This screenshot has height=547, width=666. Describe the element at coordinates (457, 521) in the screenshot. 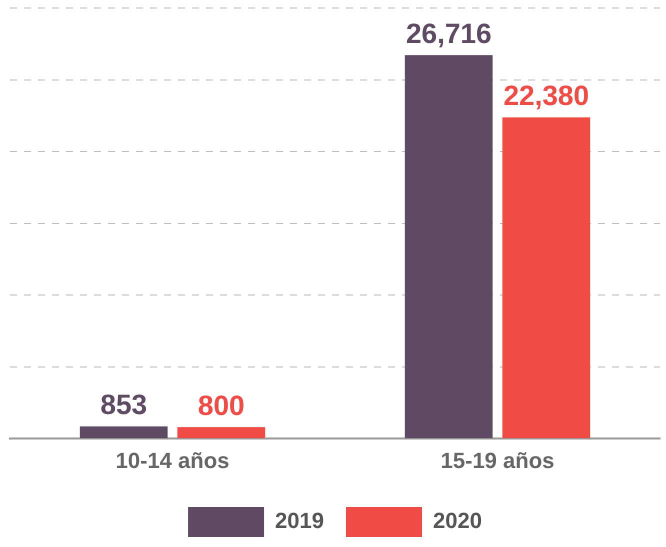

I see `legend-label: 2020` at that location.